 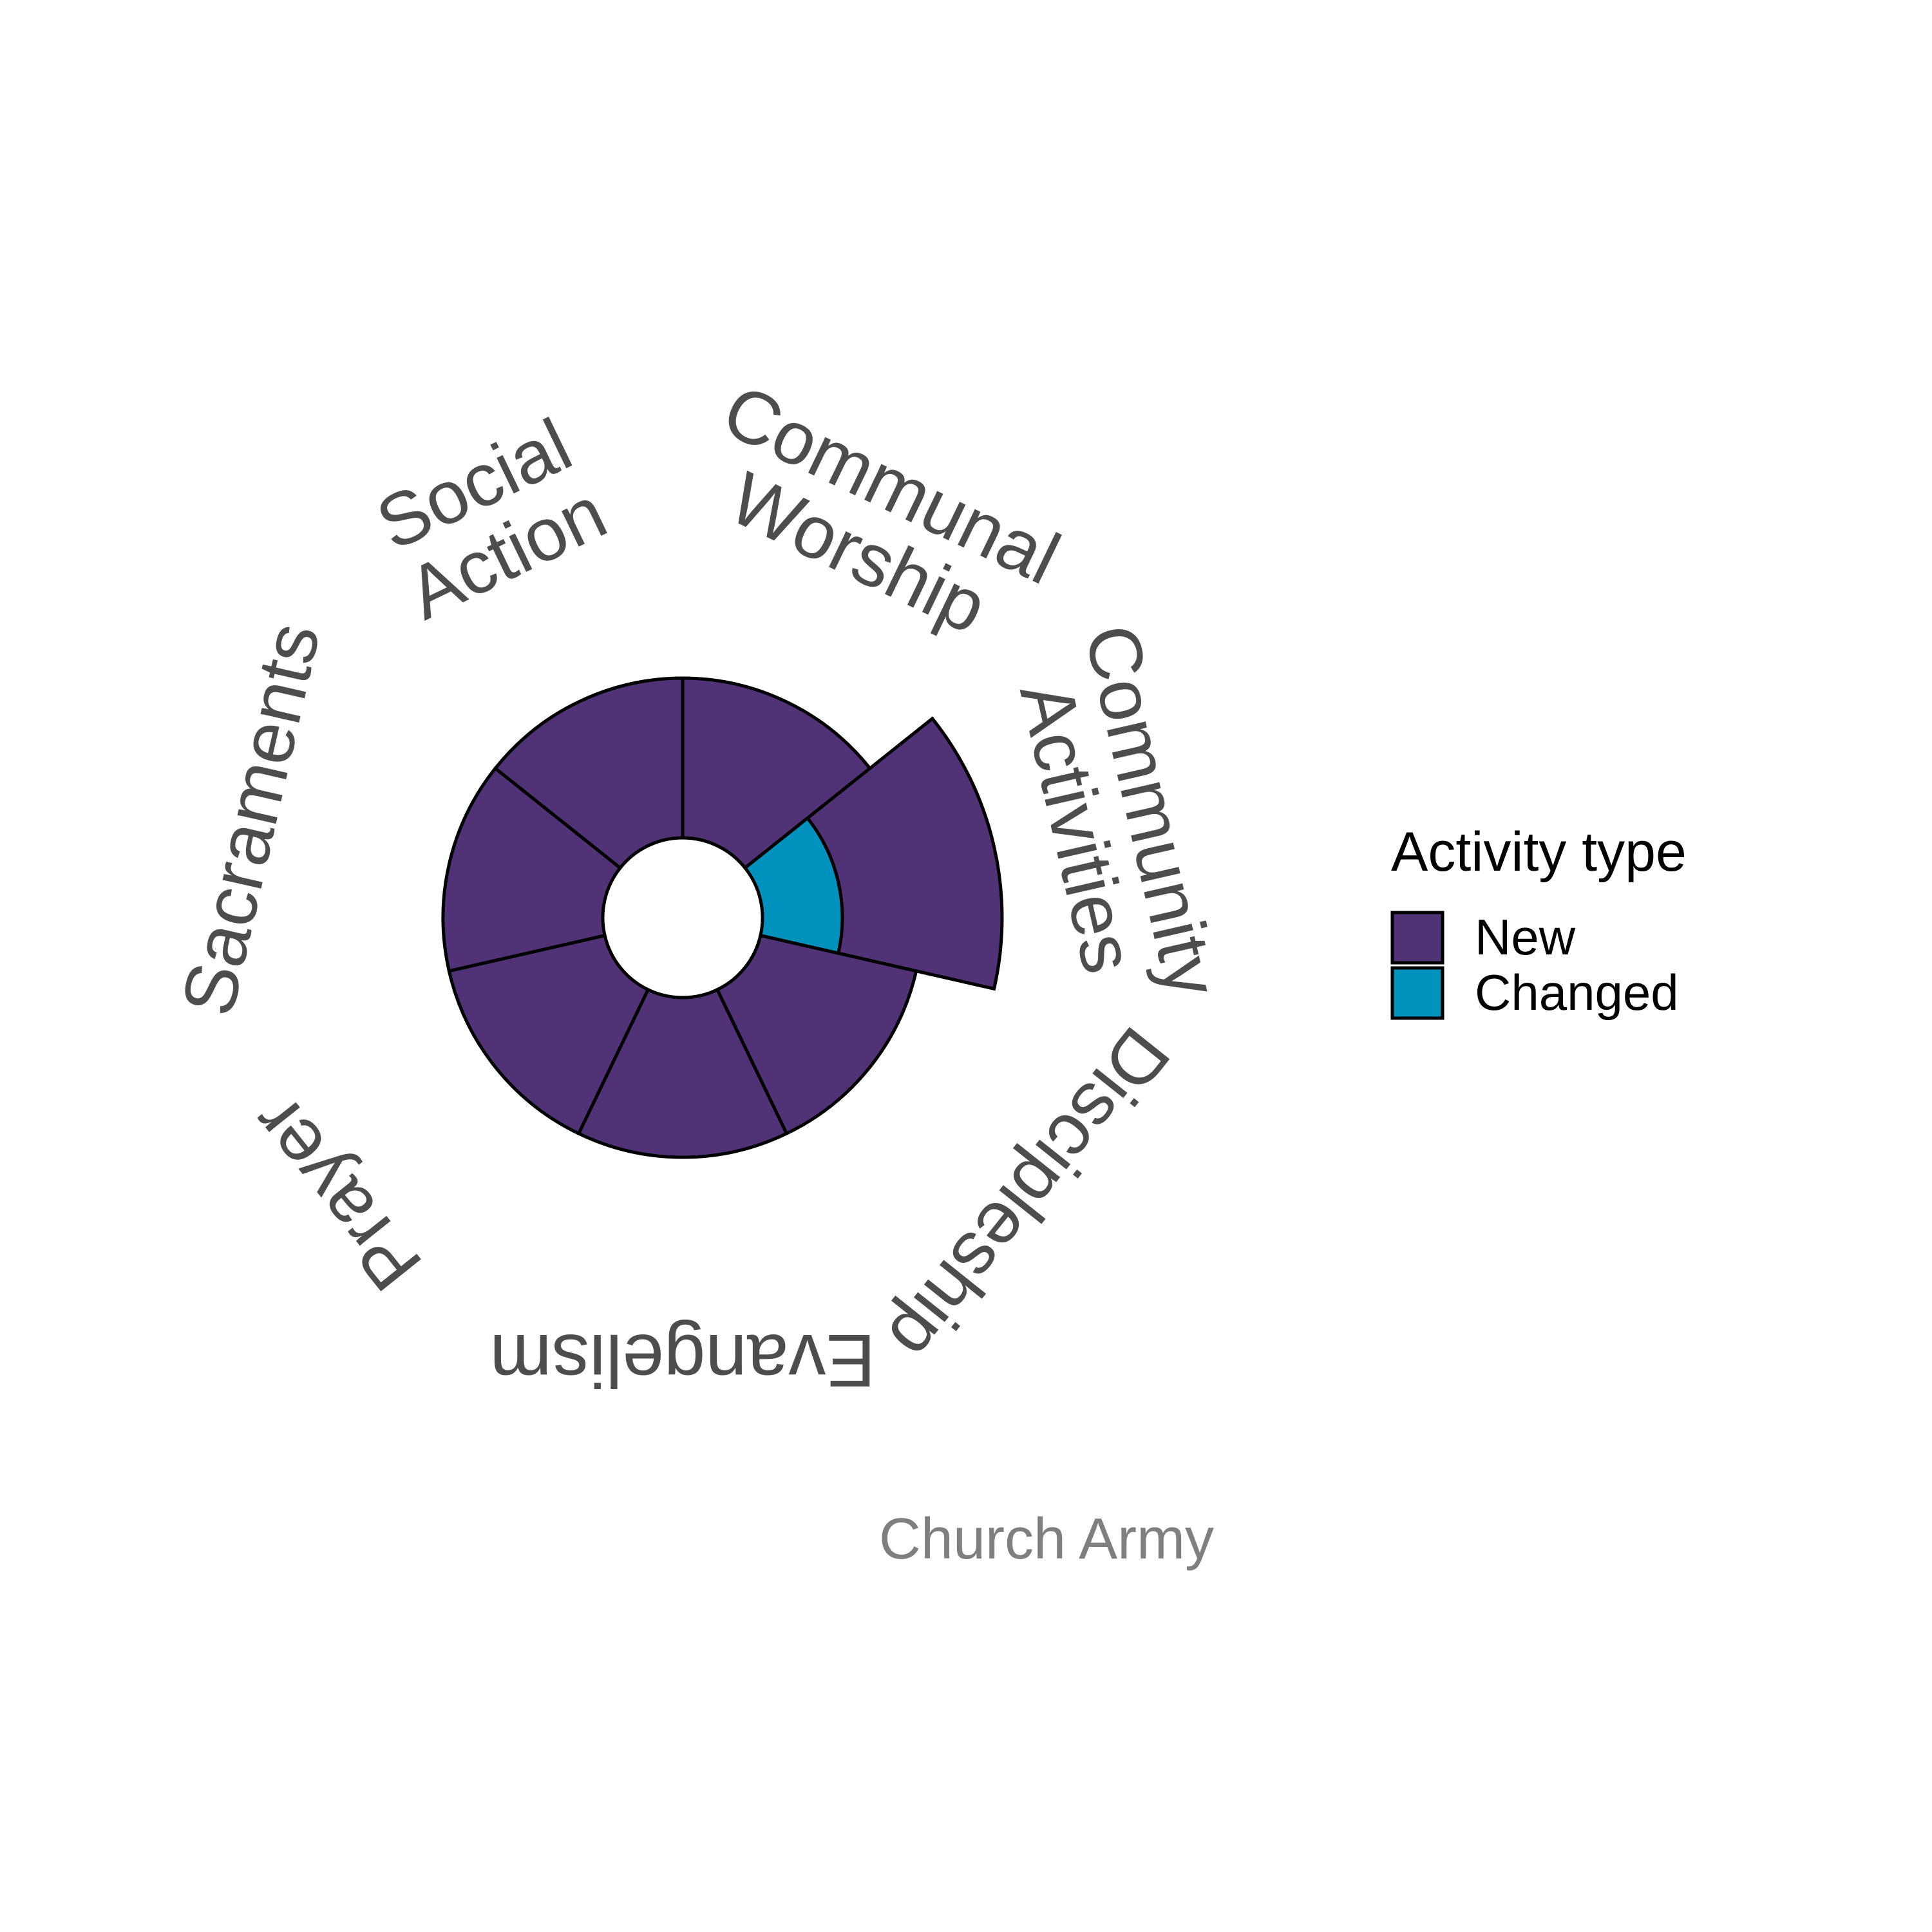 What do you see at coordinates (683, 1073) in the screenshot?
I see `bar-new-evangelism` at bounding box center [683, 1073].